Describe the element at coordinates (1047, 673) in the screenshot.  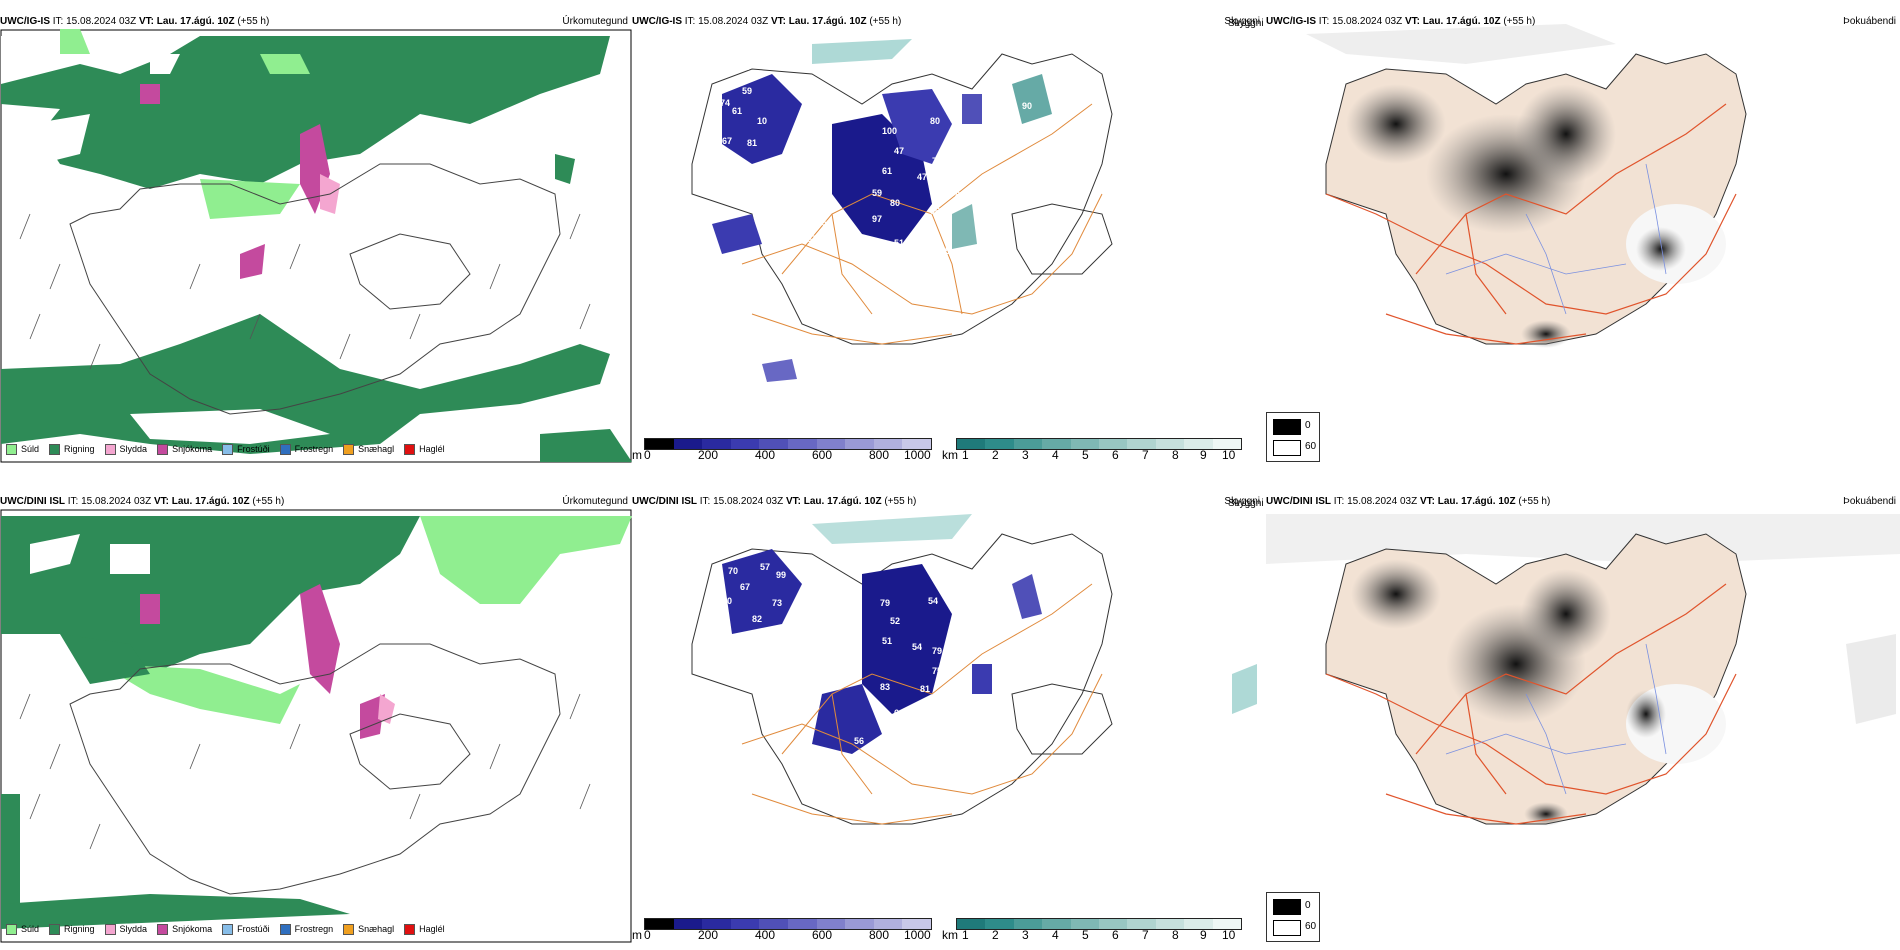
I see `cloud-label: 78` at that location.